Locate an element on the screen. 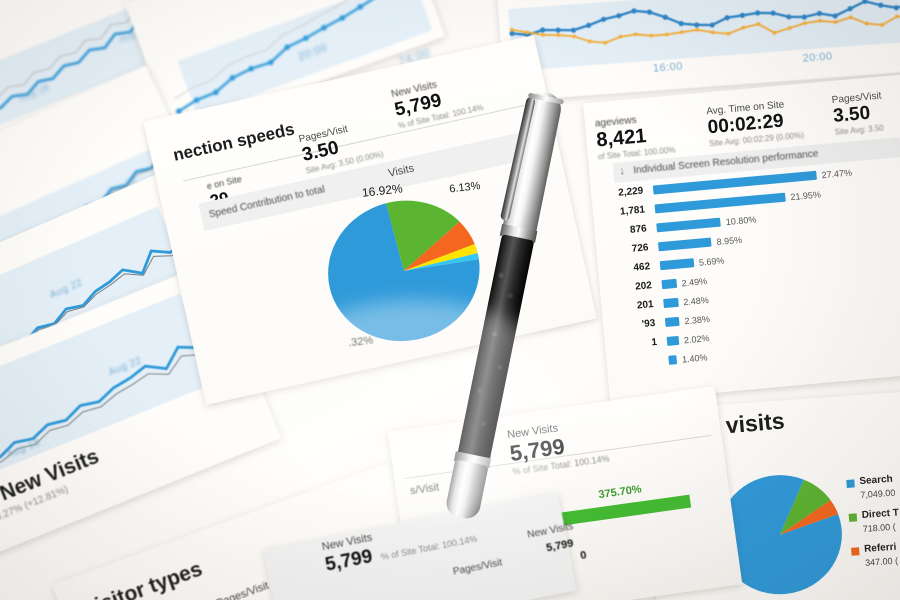  bar-percent-label: 5.69% is located at coordinates (711, 261).